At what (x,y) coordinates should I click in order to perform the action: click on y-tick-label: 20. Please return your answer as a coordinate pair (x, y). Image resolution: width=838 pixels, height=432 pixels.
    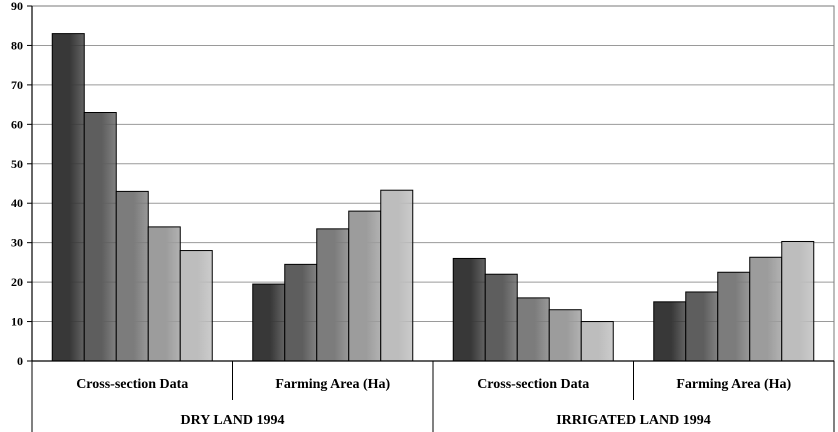
    Looking at the image, I should click on (17, 282).